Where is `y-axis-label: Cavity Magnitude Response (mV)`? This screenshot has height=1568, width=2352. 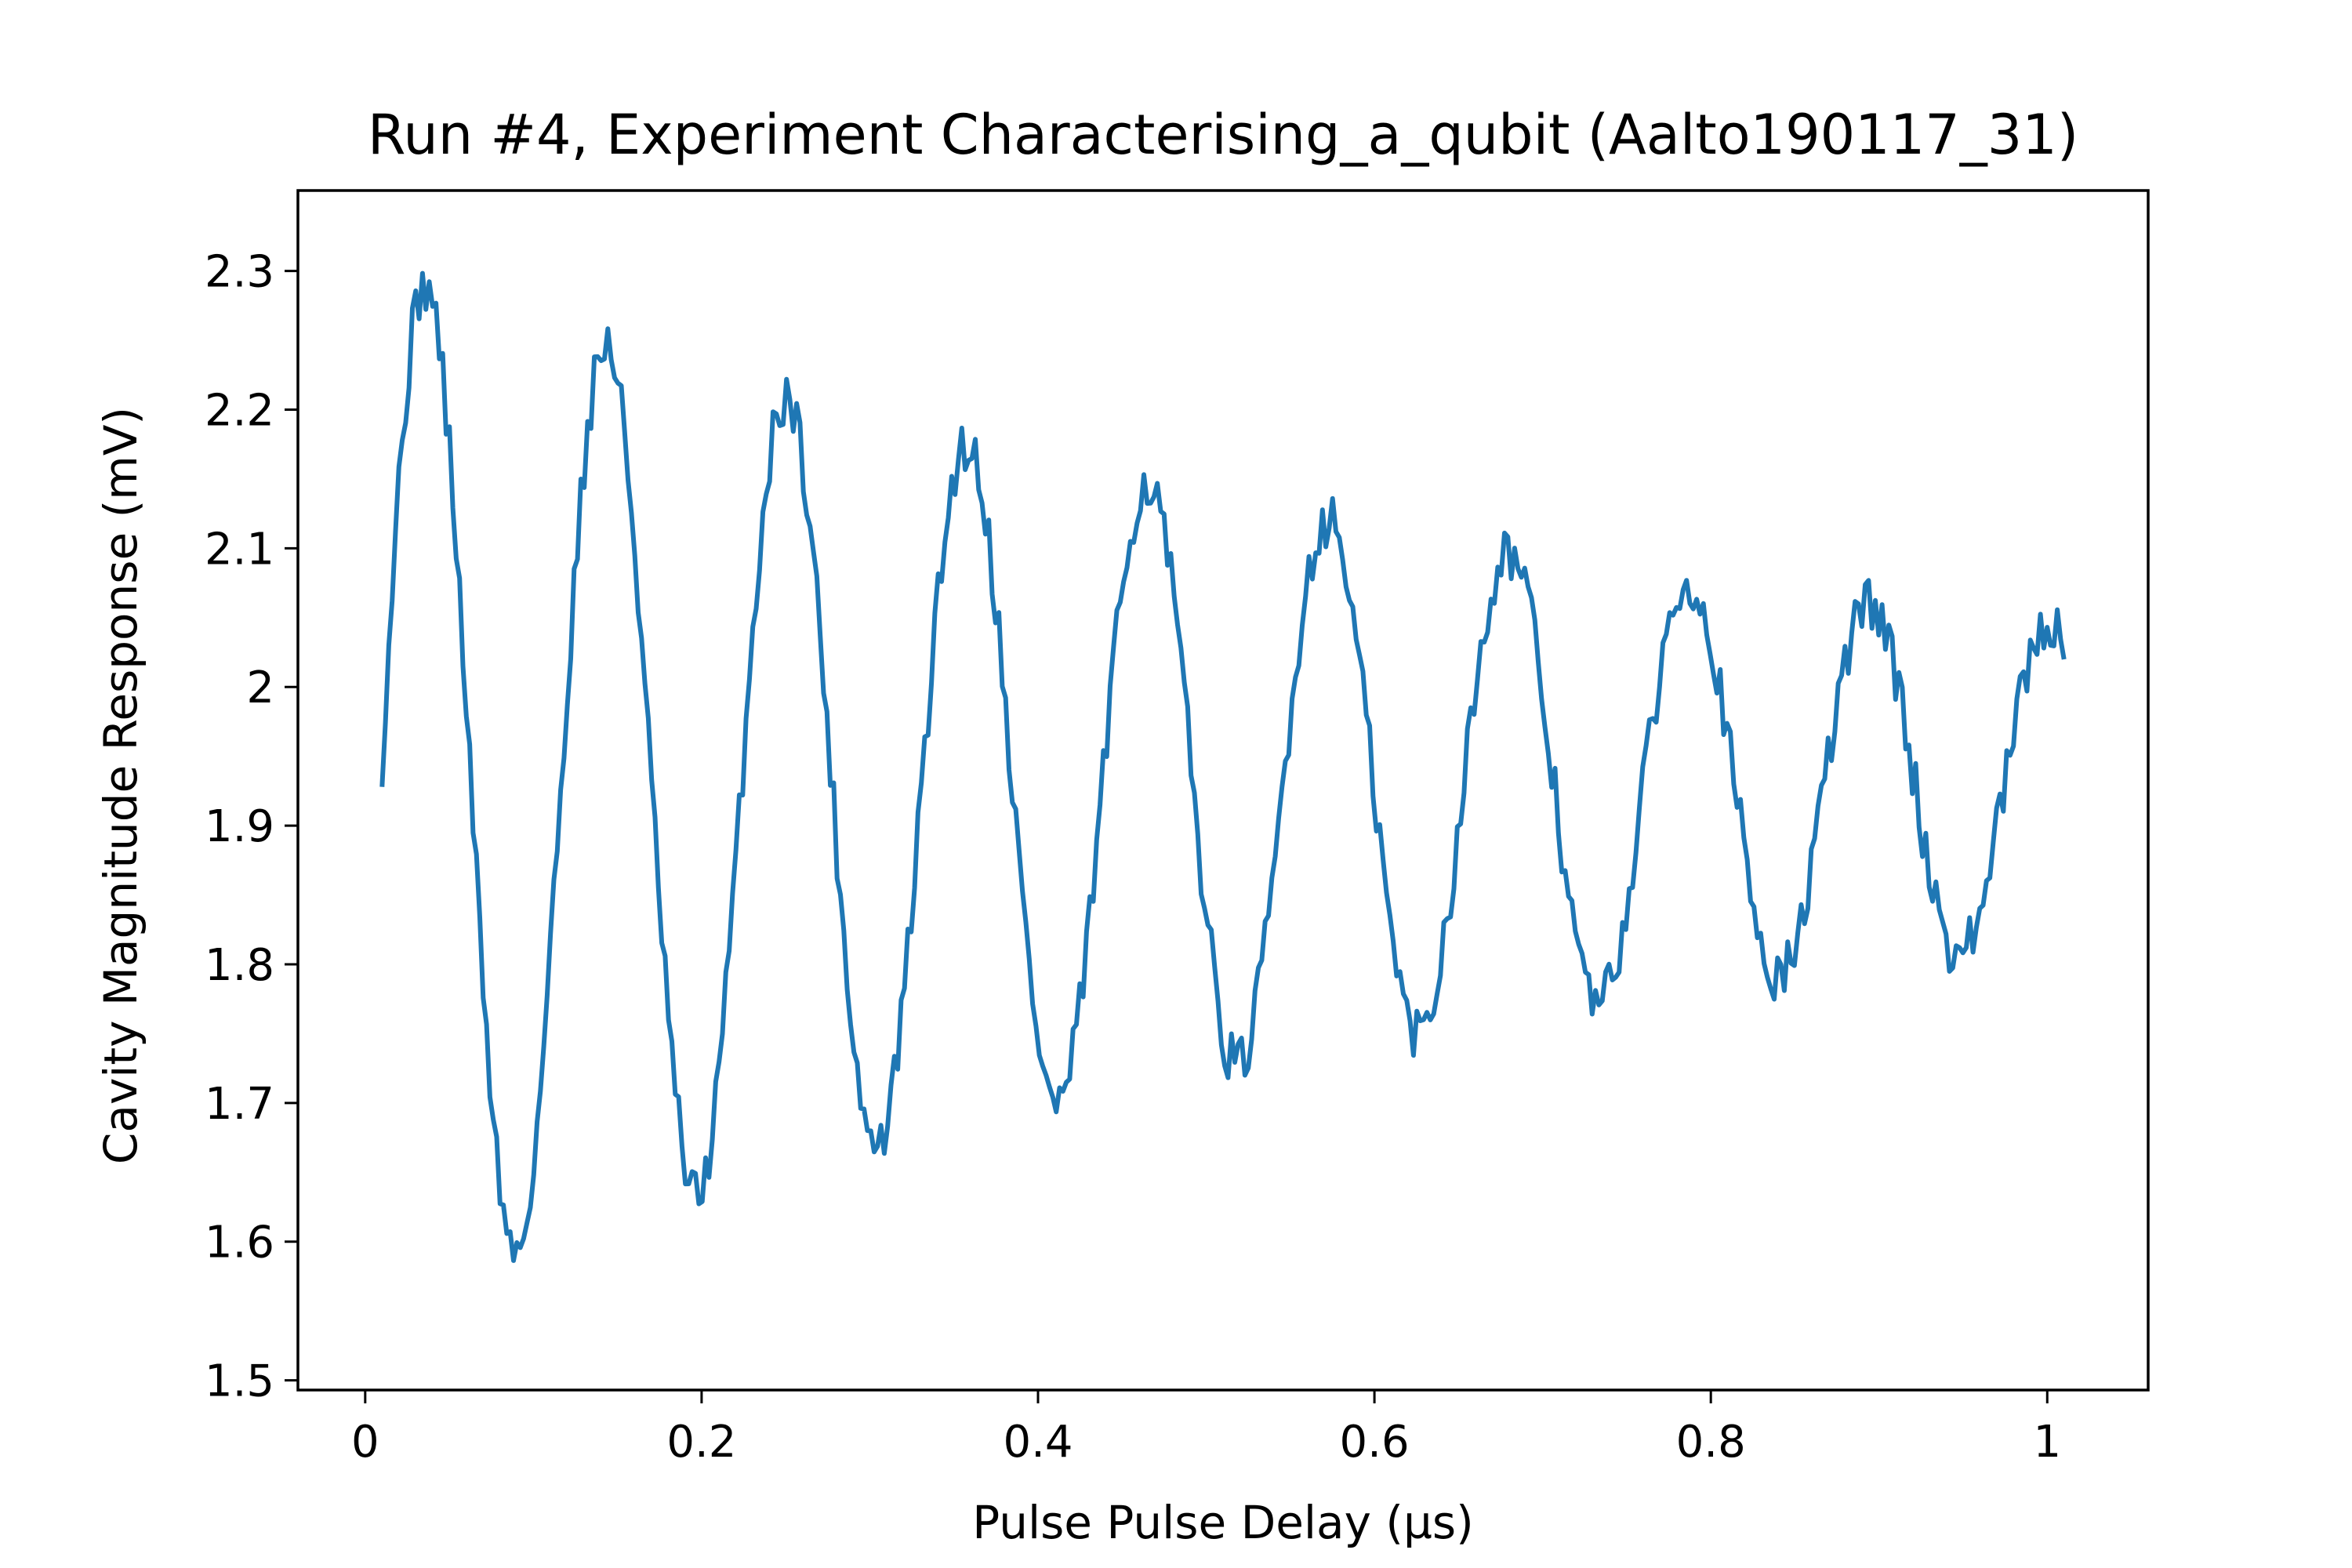
y-axis-label: Cavity Magnitude Response (mV) is located at coordinates (120, 785).